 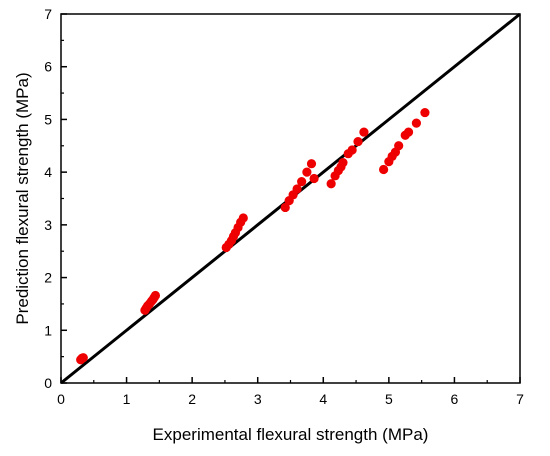 I want to click on y-tick-label: 2, so click(x=48, y=278).